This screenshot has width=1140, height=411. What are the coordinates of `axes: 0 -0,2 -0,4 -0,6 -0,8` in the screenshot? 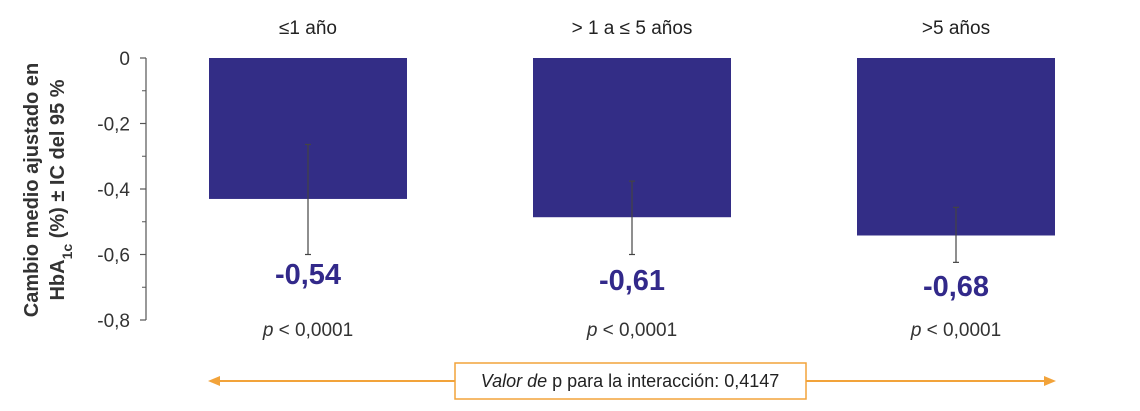 It's located at (122, 190).